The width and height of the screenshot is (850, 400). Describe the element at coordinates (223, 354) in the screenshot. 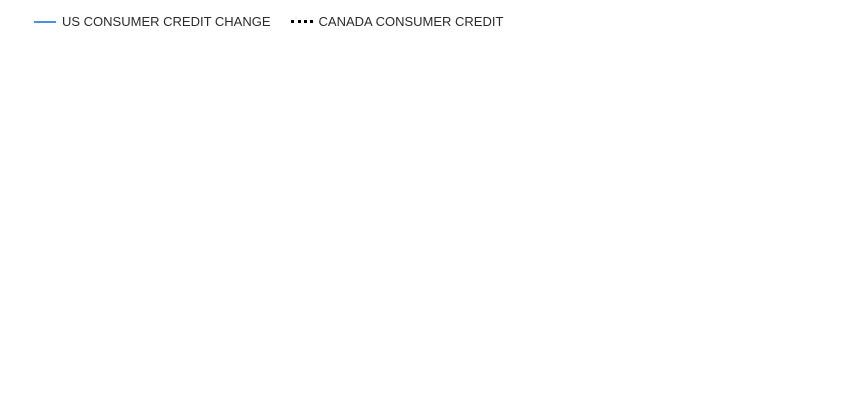

I see `x-tick-label: 2016` at that location.